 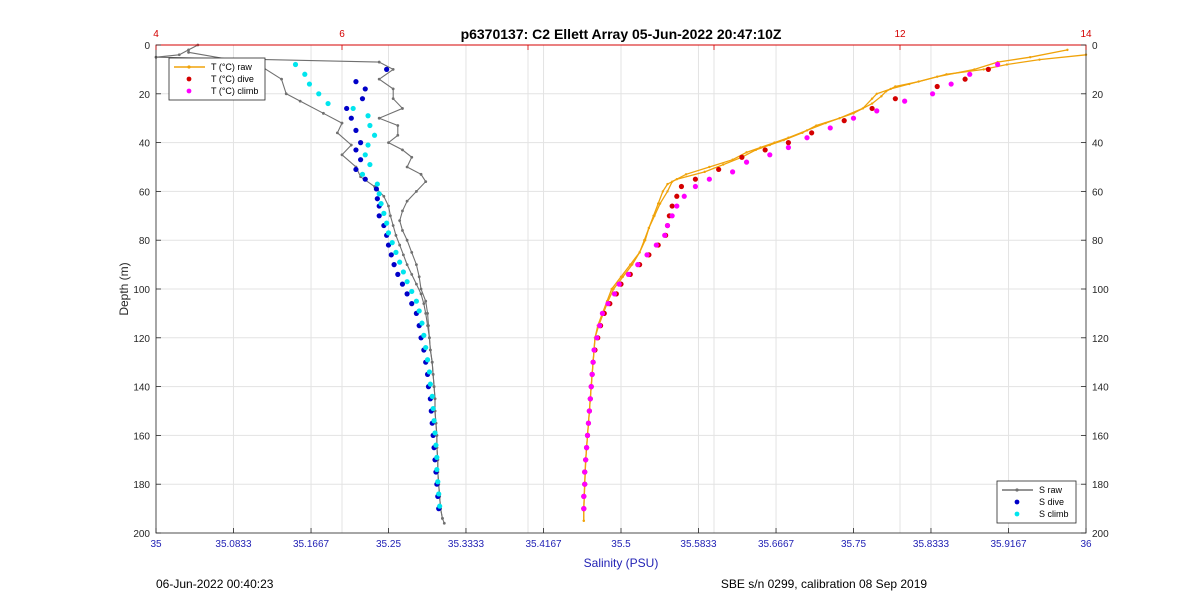 I want to click on legend-salinity: S raw S dive S climb, so click(x=1036, y=502).